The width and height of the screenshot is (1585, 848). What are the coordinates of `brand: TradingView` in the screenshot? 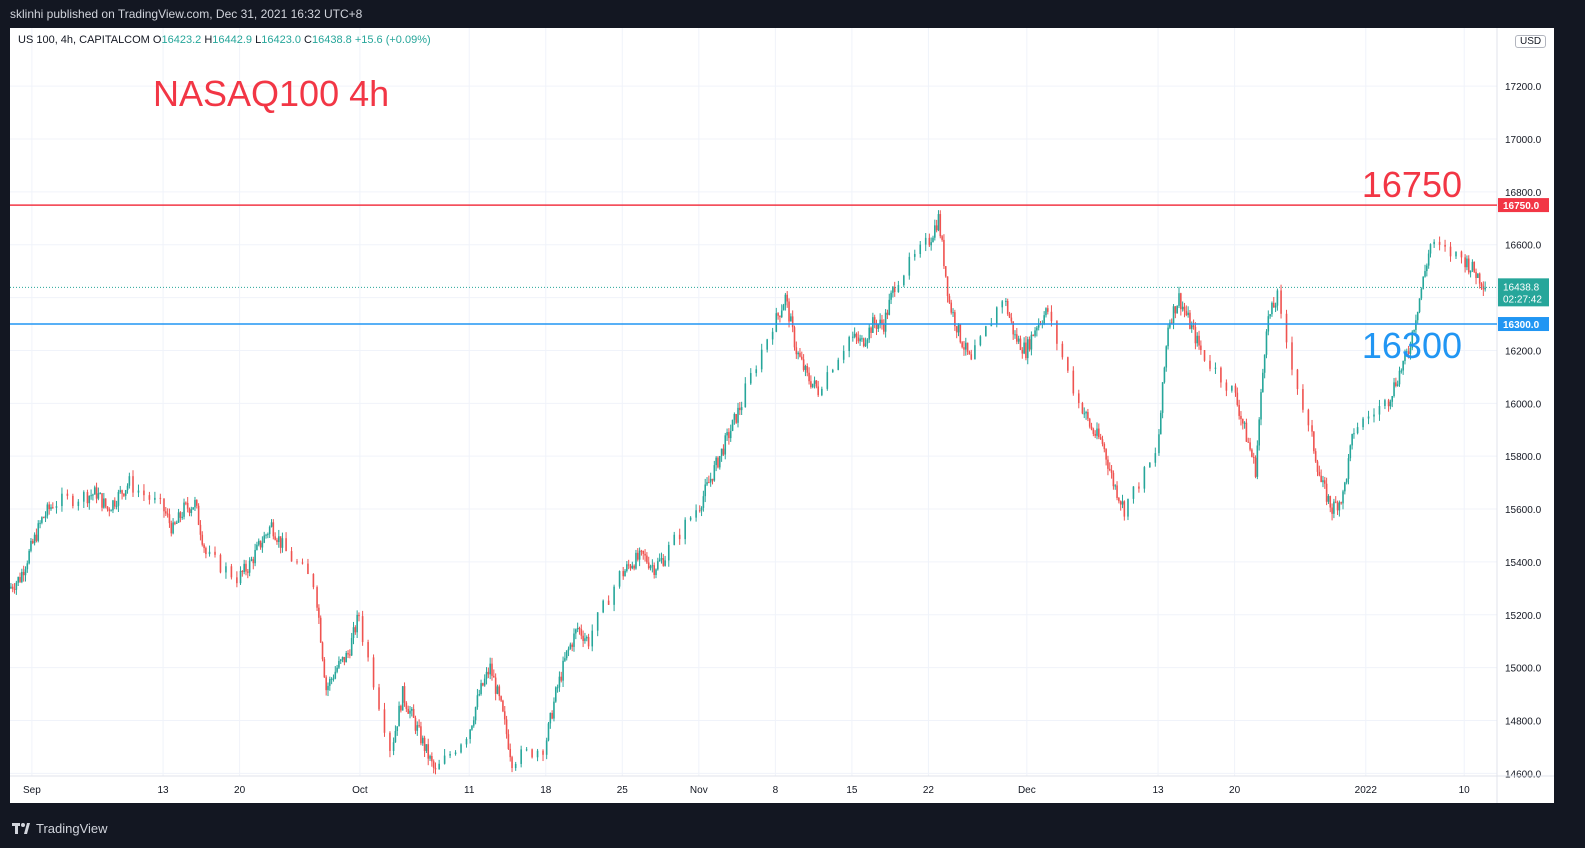 It's located at (60, 828).